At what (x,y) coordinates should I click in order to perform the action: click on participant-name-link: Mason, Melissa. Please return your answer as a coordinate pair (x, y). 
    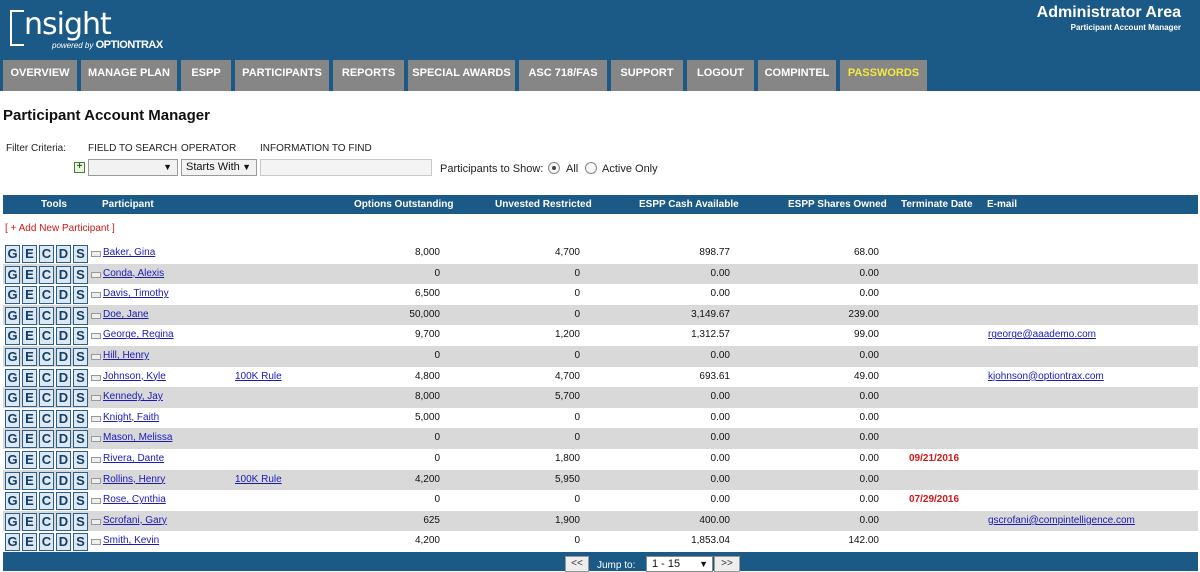
    Looking at the image, I should click on (138, 438).